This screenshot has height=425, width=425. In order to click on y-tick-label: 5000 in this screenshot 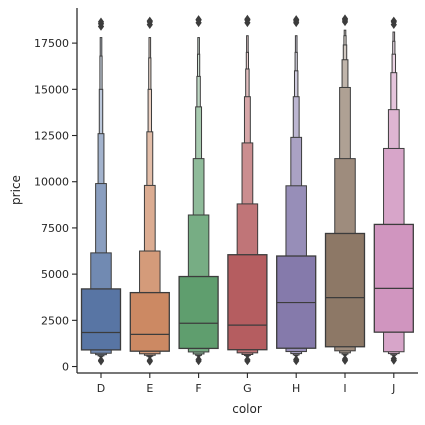, I will do `click(55, 274)`.